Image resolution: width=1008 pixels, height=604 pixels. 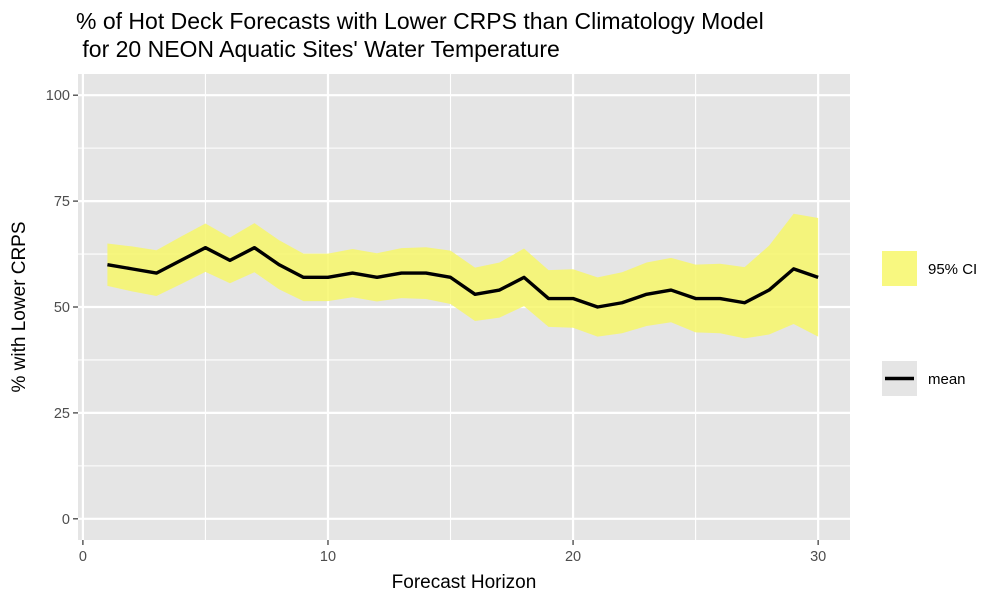 I want to click on y-axis-title: % with Lower CRPS, so click(x=19, y=306).